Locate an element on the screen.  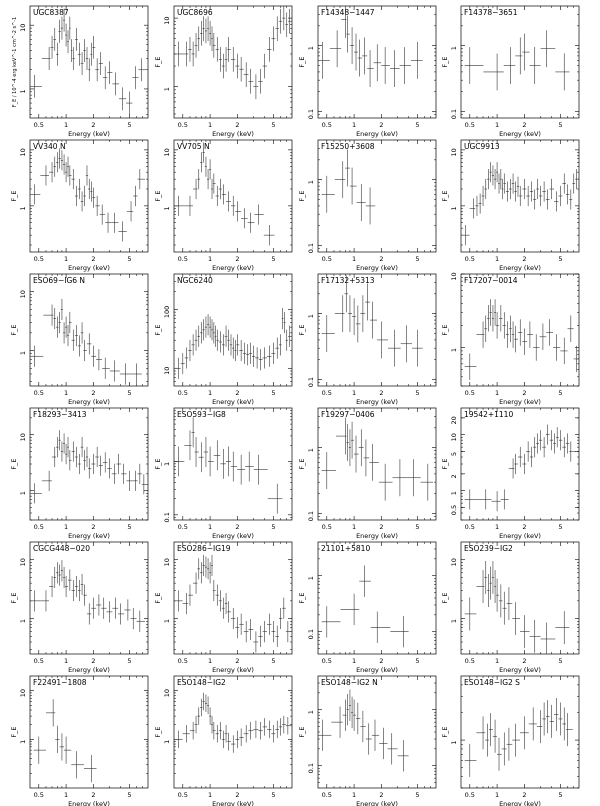
panel-title: VV705 N is located at coordinates (193, 146).